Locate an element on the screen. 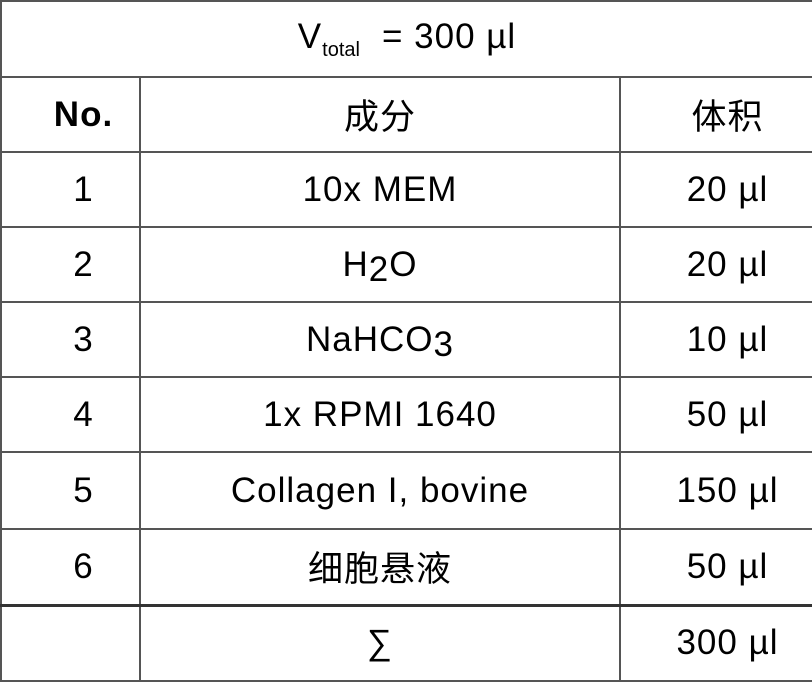 The width and height of the screenshot is (812, 682). row-component: 1x RPMI 1640 is located at coordinates (380, 414).